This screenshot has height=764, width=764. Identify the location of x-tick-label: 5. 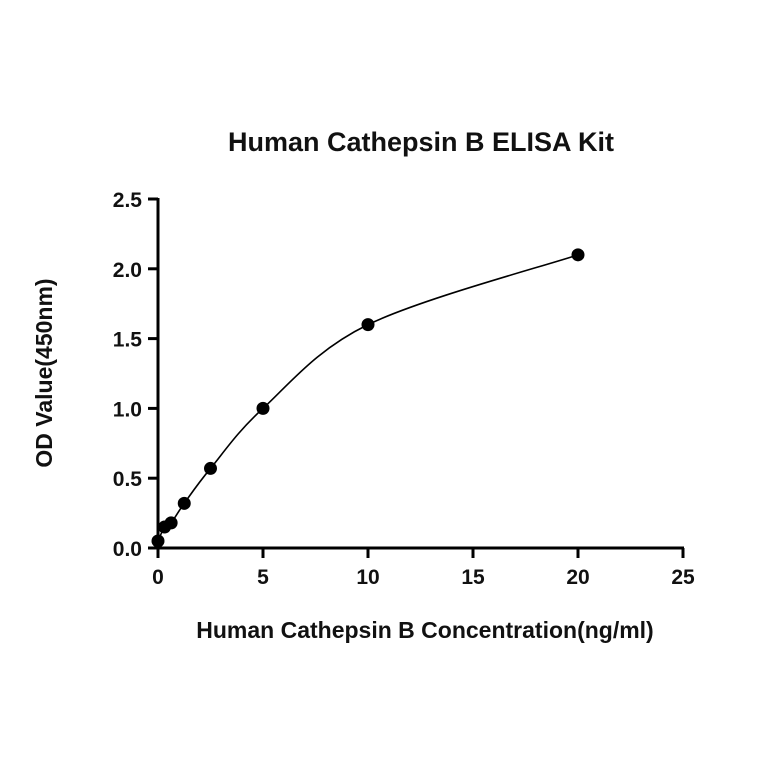
(263, 577).